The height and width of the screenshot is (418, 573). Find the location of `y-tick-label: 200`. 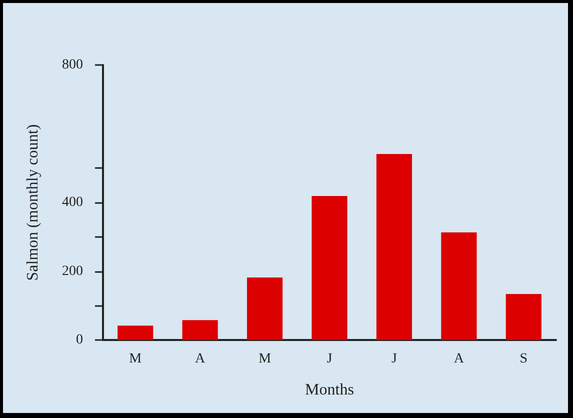

y-tick-label: 200 is located at coordinates (72, 271).